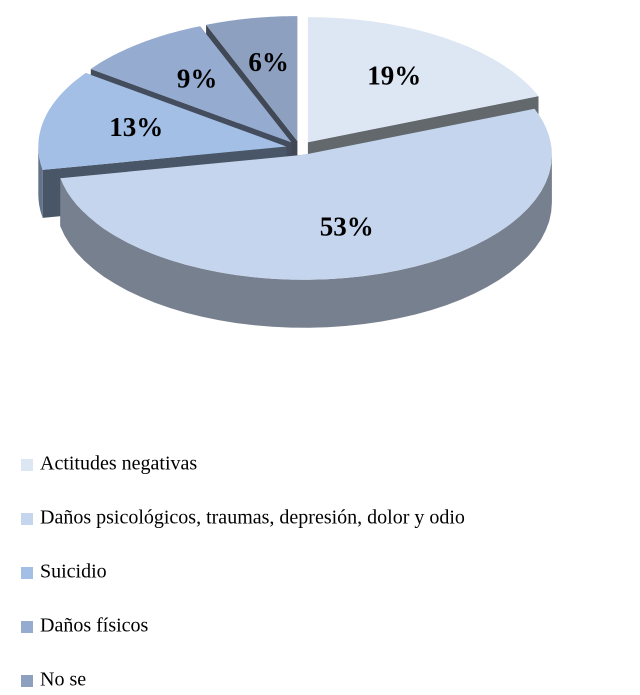  What do you see at coordinates (63, 680) in the screenshot?
I see `legend-label: No se` at bounding box center [63, 680].